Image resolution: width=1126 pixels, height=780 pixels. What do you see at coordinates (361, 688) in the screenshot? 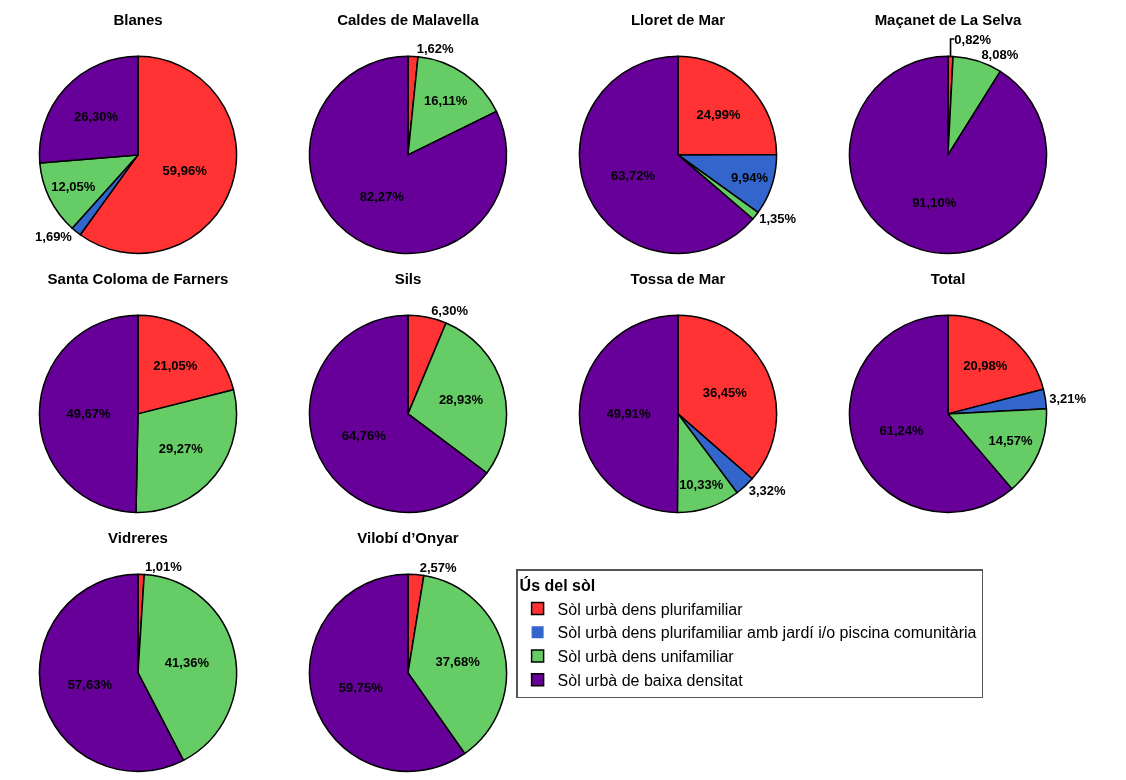
I see `data-label: 59,75%` at bounding box center [361, 688].